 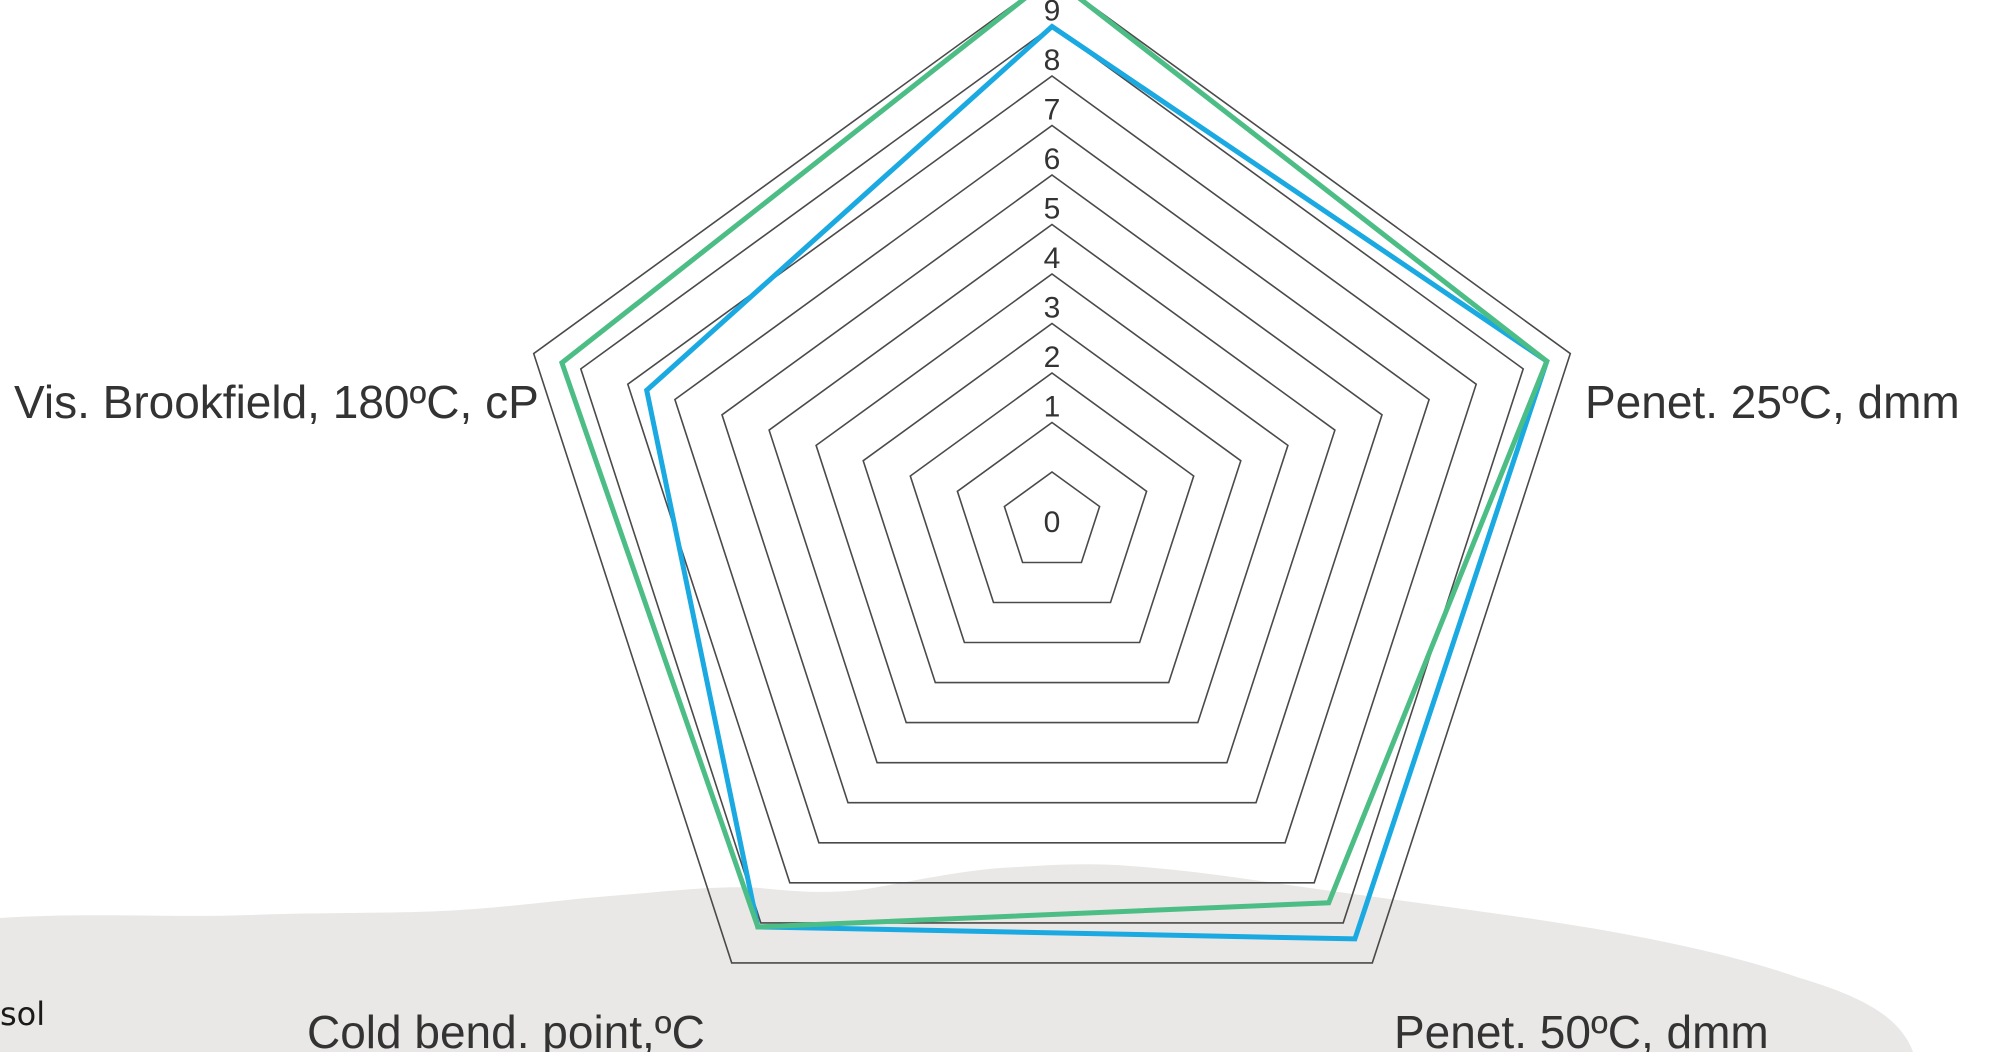 I want to click on radial-tick-label-4: 4, so click(x=1052, y=258).